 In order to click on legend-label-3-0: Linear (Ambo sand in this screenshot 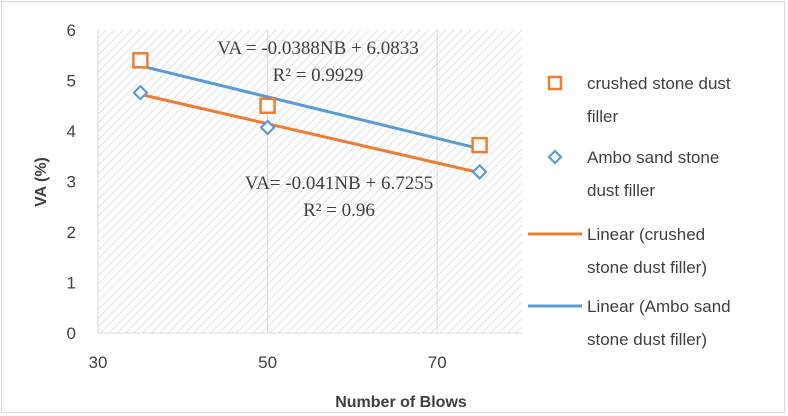, I will do `click(659, 306)`.